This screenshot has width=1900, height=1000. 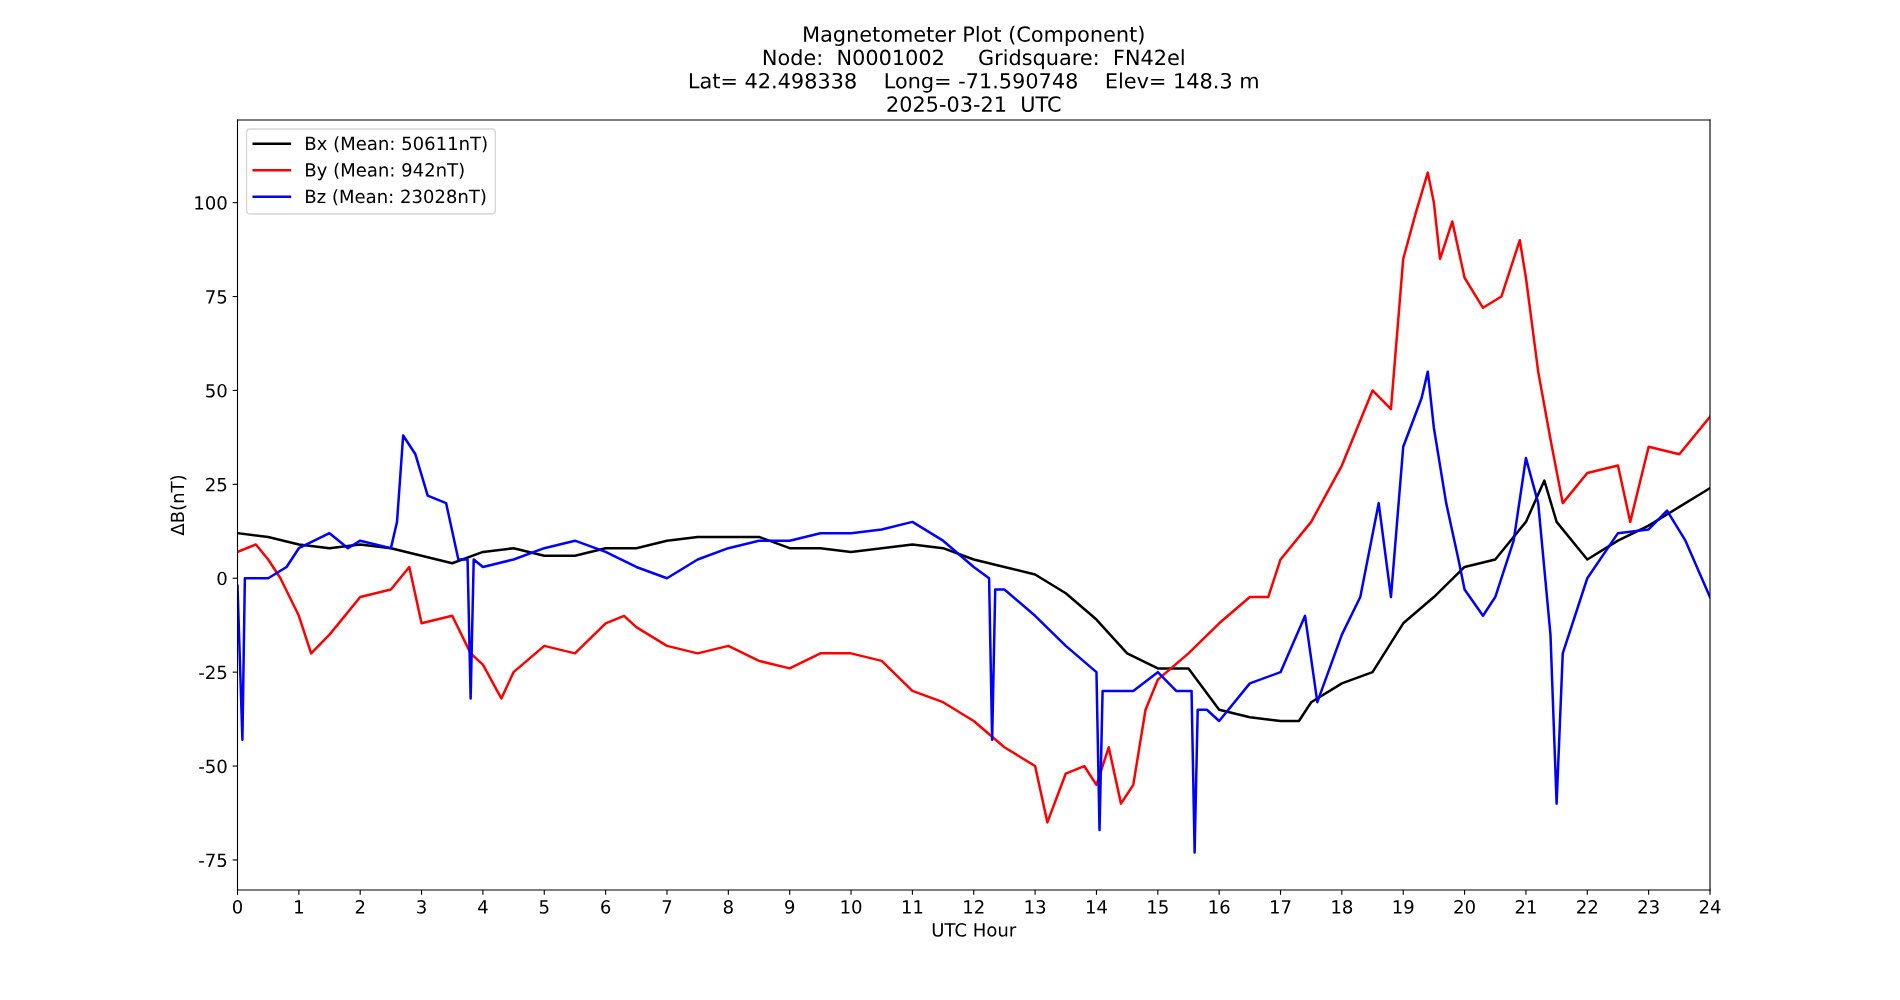 What do you see at coordinates (1281, 907) in the screenshot?
I see `x-tick-label: 17` at bounding box center [1281, 907].